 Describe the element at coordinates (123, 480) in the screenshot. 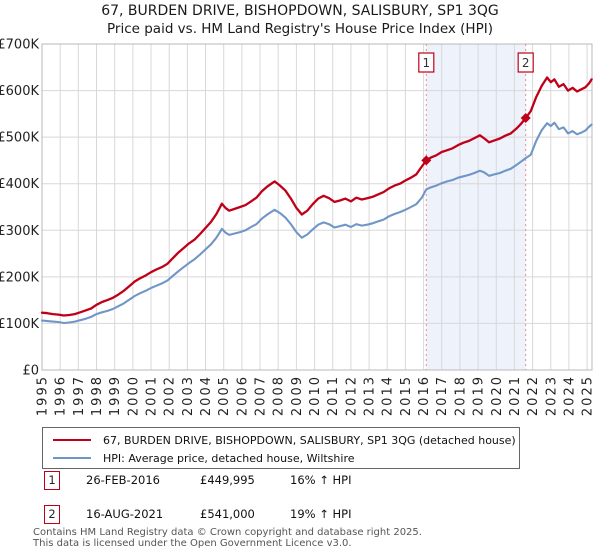

I see `sale-1-date: 26-FEB-2016` at that location.